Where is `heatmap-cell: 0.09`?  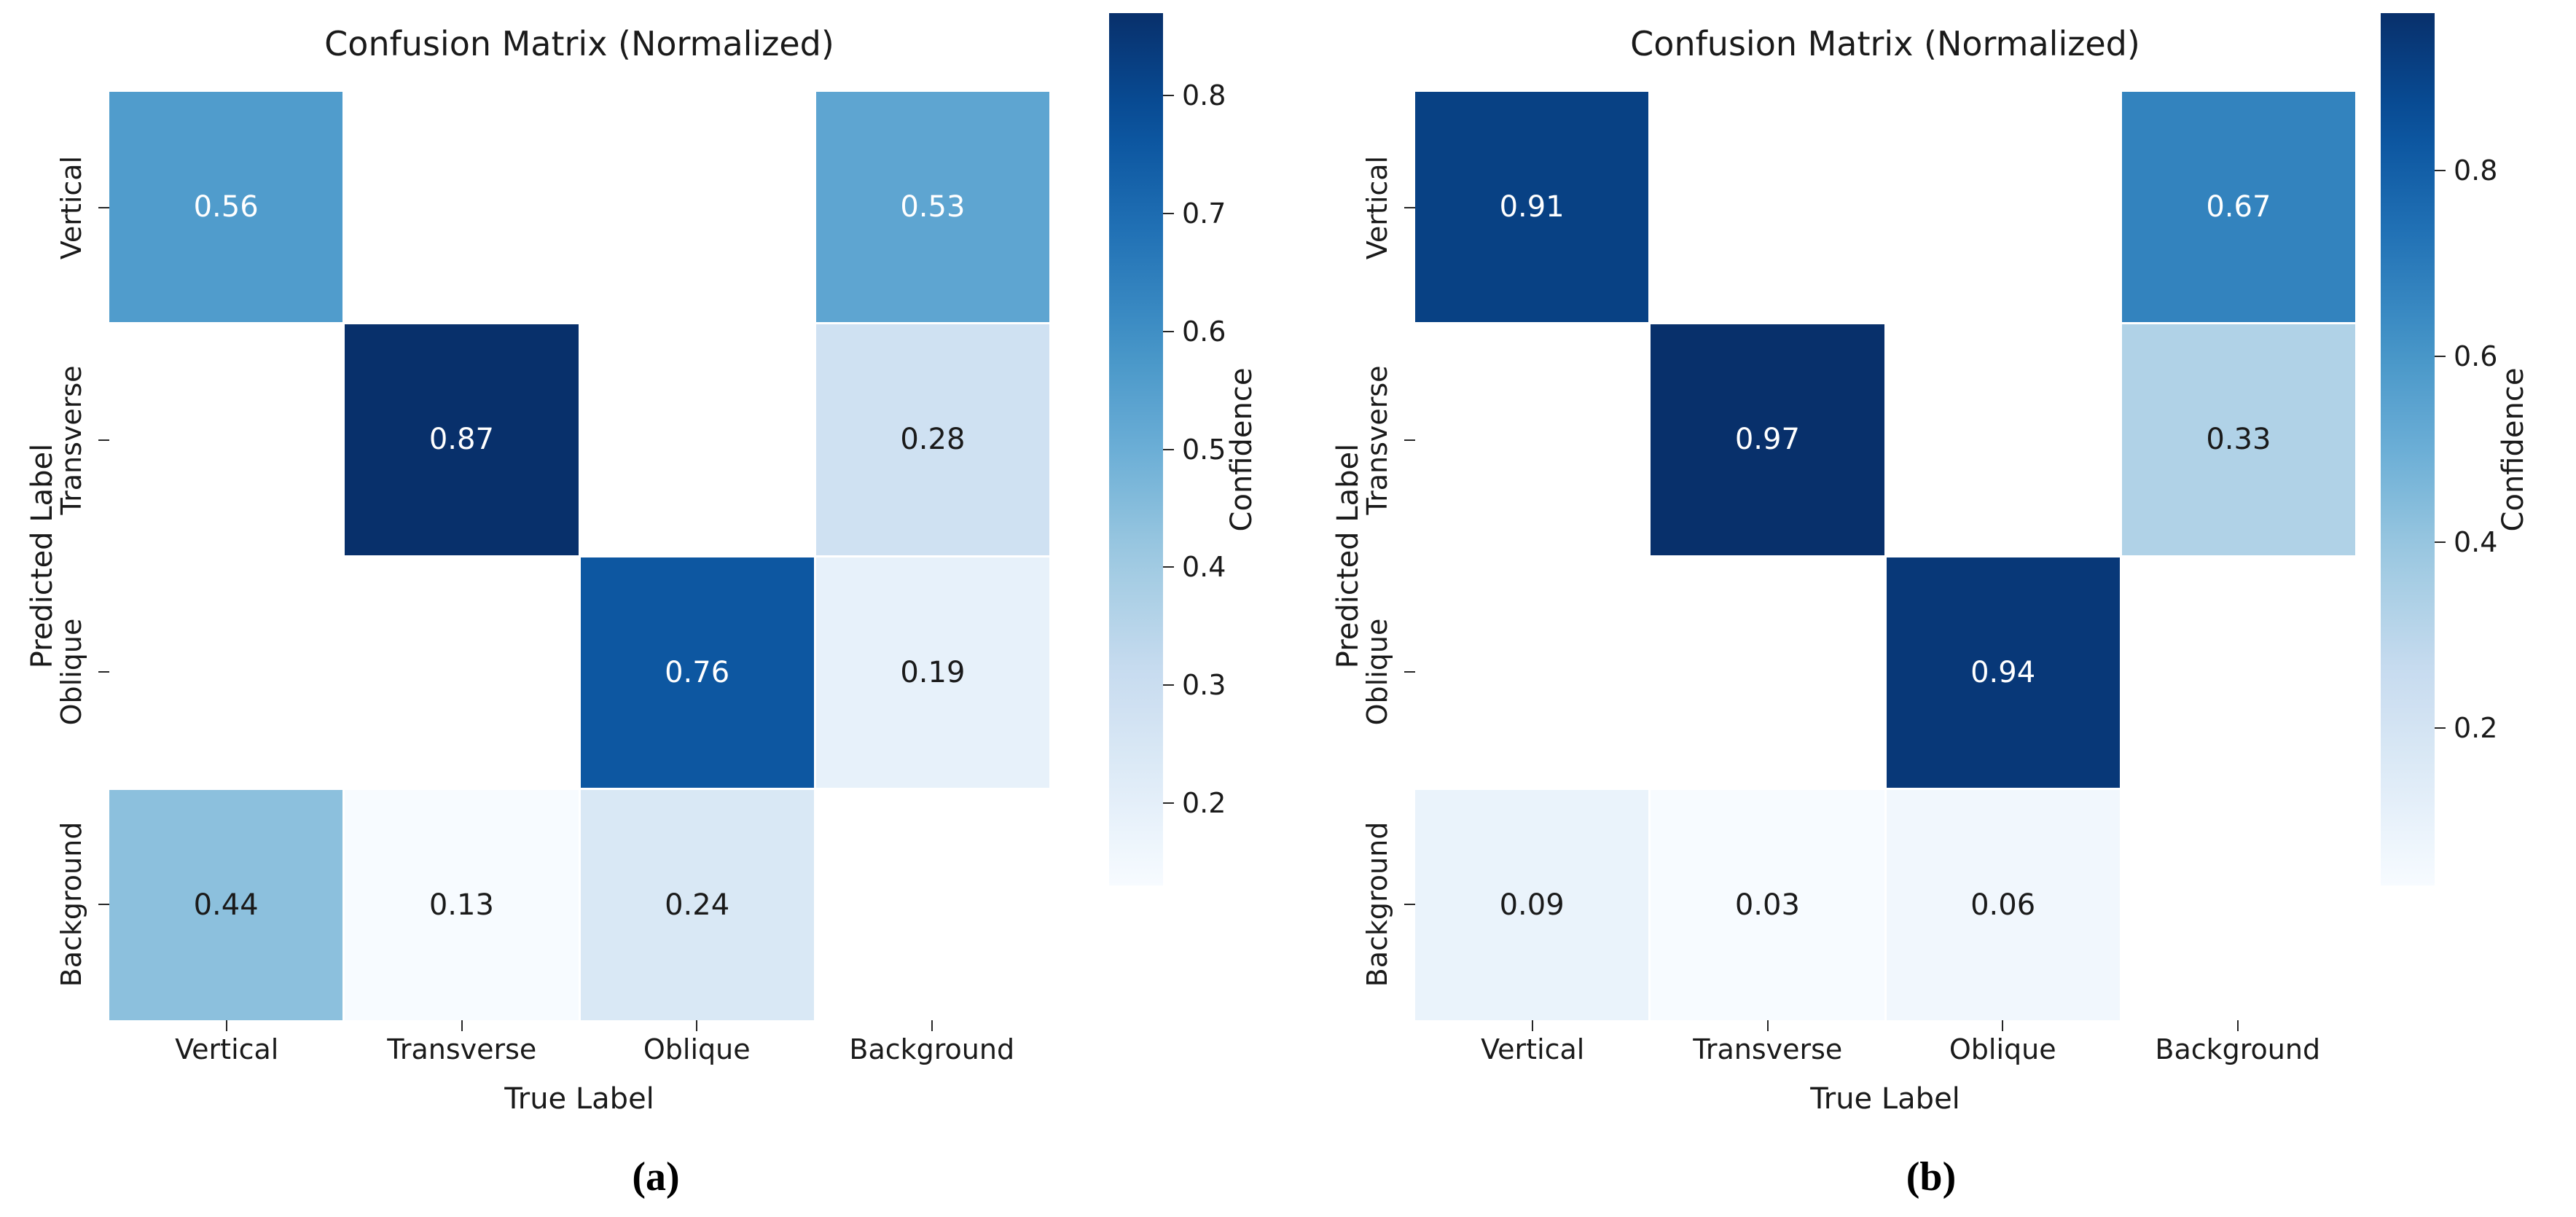 heatmap-cell: 0.09 is located at coordinates (1532, 904).